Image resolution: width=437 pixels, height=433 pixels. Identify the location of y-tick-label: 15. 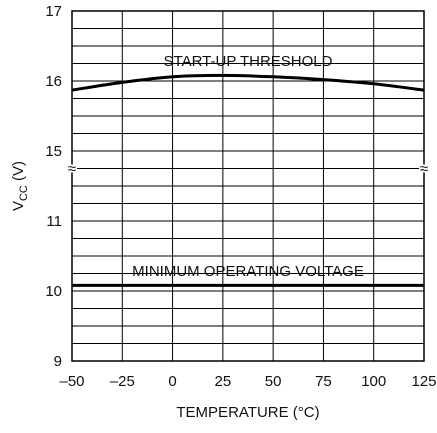
(53, 151).